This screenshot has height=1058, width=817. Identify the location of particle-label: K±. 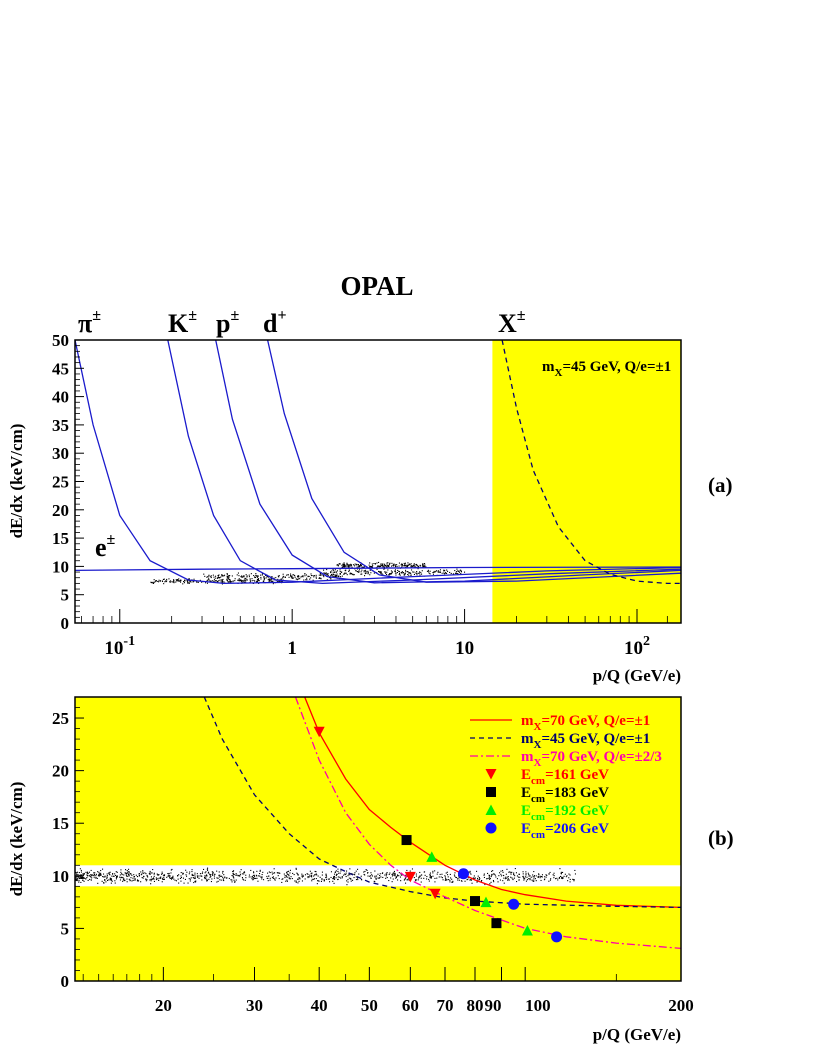
(182, 322).